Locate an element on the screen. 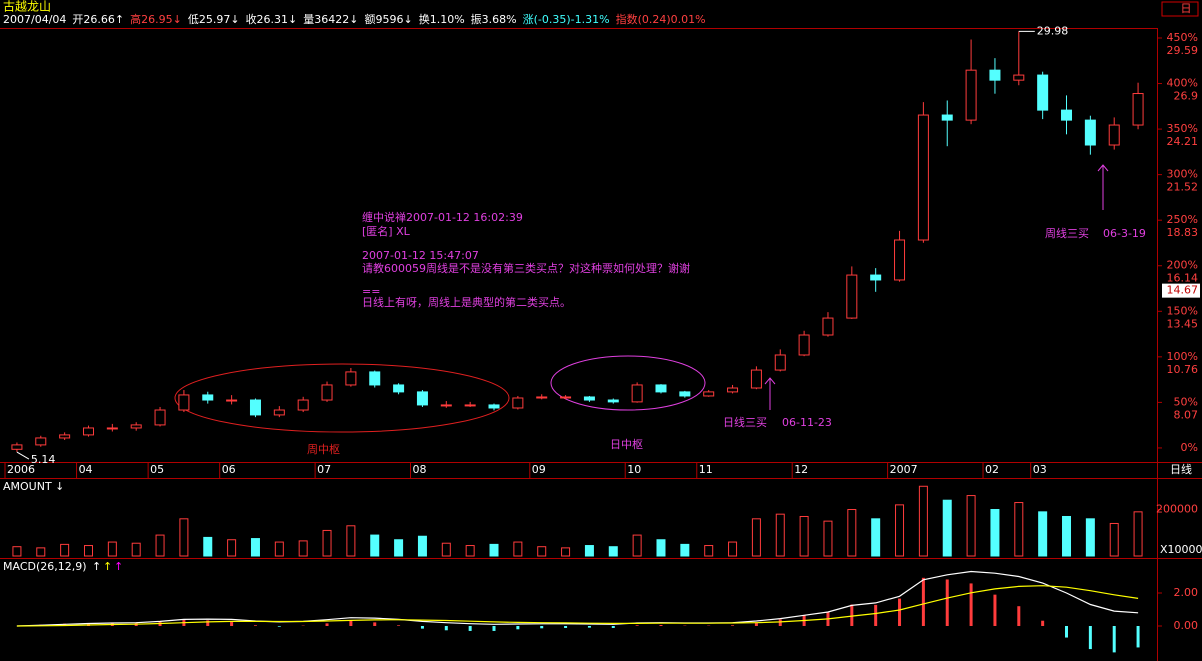 This screenshot has width=1202, height=661. y-tick-label: 2.00 is located at coordinates (1186, 592).